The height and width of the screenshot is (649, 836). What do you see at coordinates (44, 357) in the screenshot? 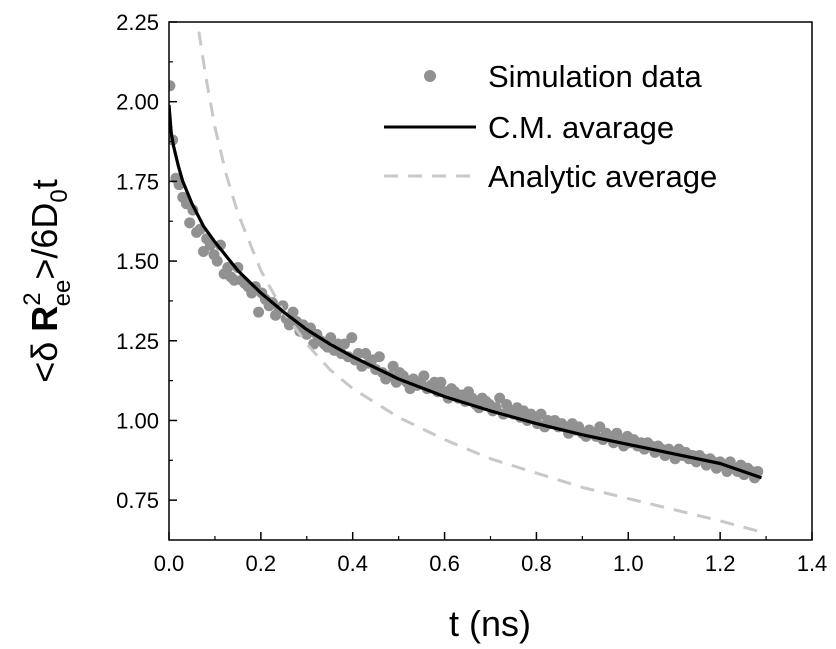
I see `y-axis-title-lead: <δ` at bounding box center [44, 357].